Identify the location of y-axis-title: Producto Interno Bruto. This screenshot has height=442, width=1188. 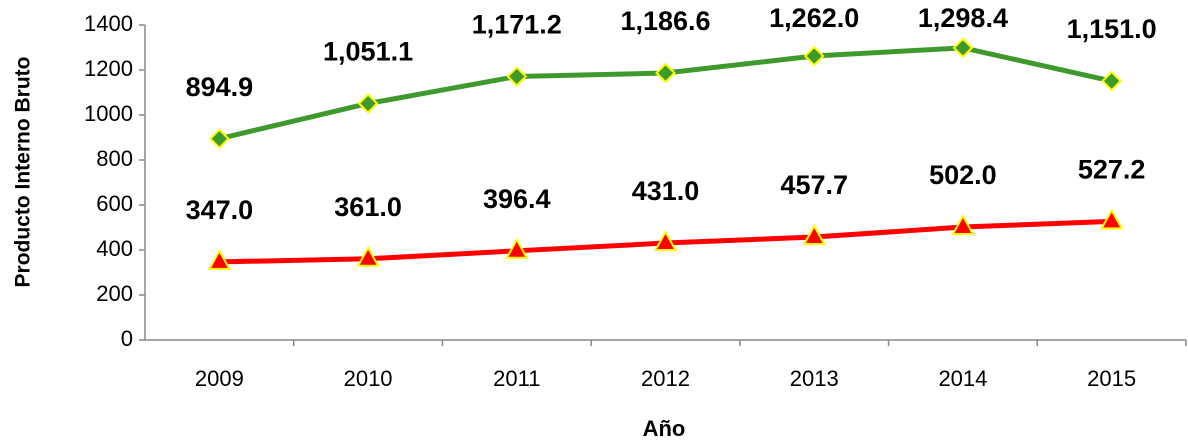
(23, 172).